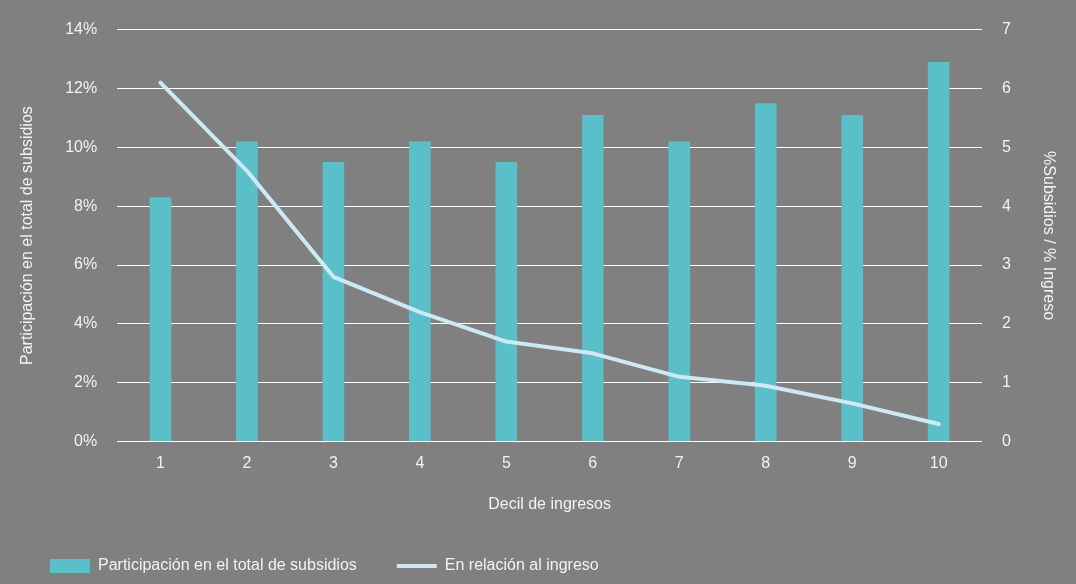  What do you see at coordinates (679, 462) in the screenshot?
I see `x-tick-label: 7` at bounding box center [679, 462].